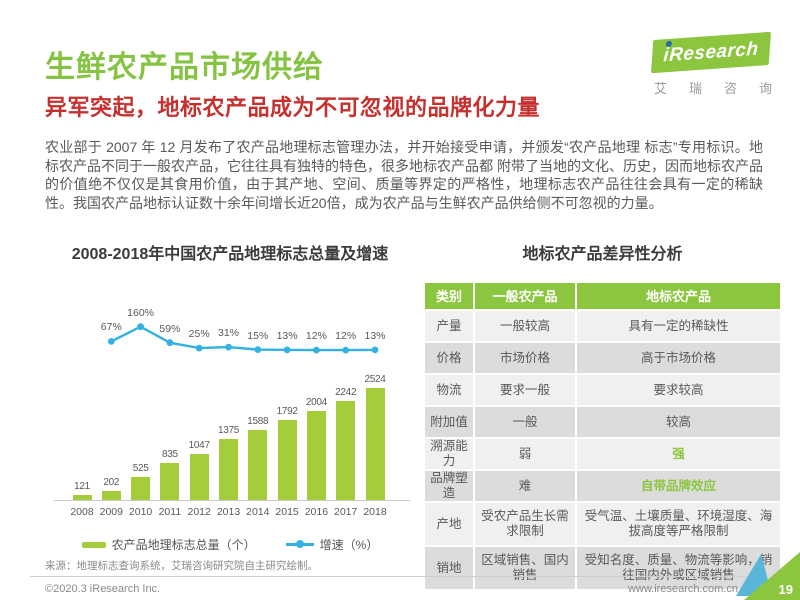 The width and height of the screenshot is (800, 600). I want to click on bar-2017, so click(346, 450).